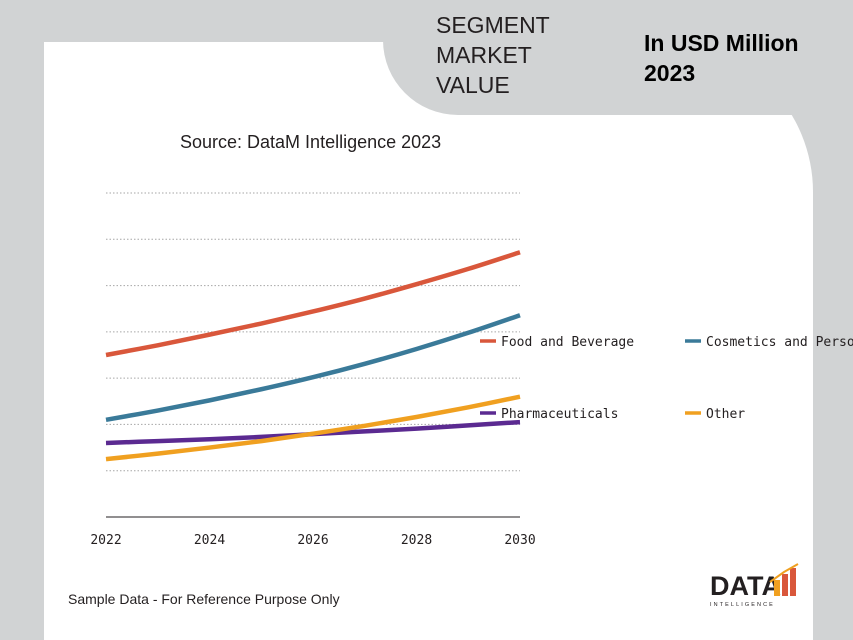 The image size is (853, 640). Describe the element at coordinates (519, 540) in the screenshot. I see `x-tick-label: 2030` at that location.